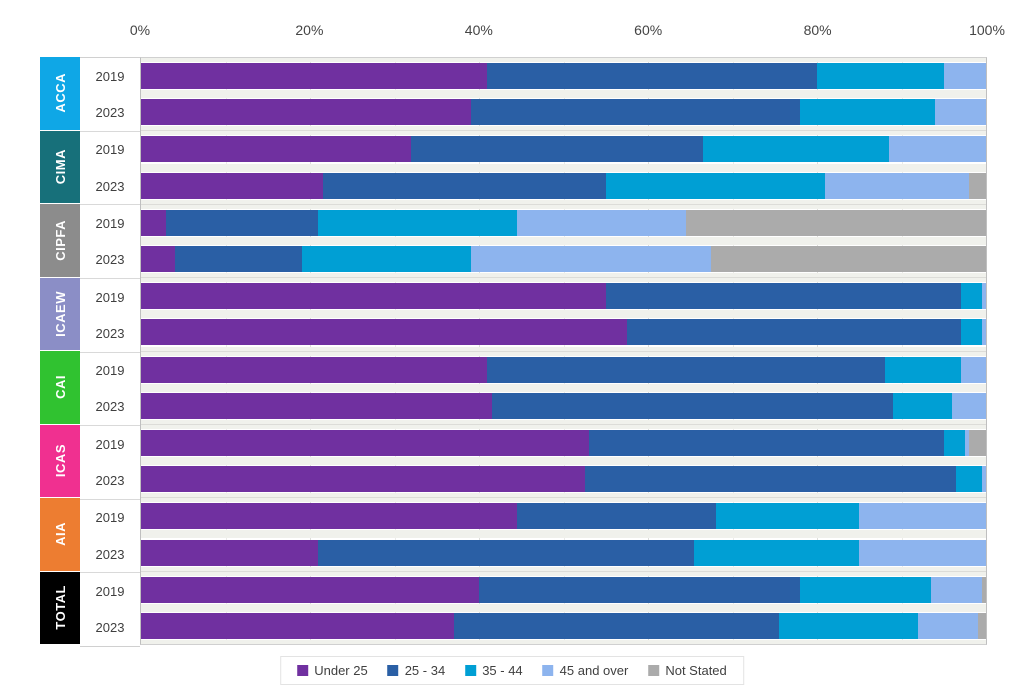 The width and height of the screenshot is (1024, 700). What do you see at coordinates (687, 670) in the screenshot?
I see `legend-item: Not Stated` at bounding box center [687, 670].